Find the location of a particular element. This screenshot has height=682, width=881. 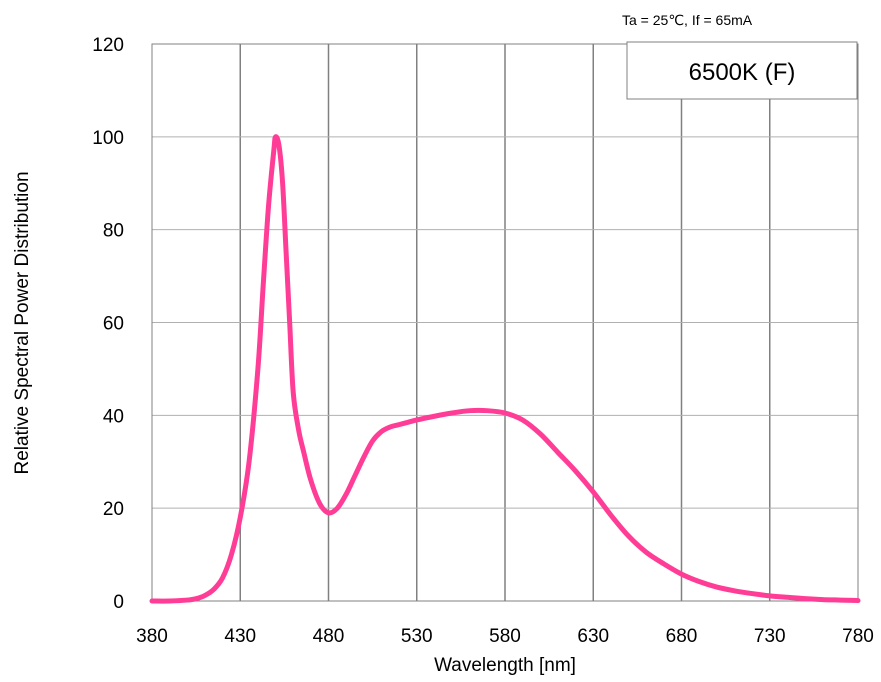

x-tick-label: 680 is located at coordinates (682, 636).